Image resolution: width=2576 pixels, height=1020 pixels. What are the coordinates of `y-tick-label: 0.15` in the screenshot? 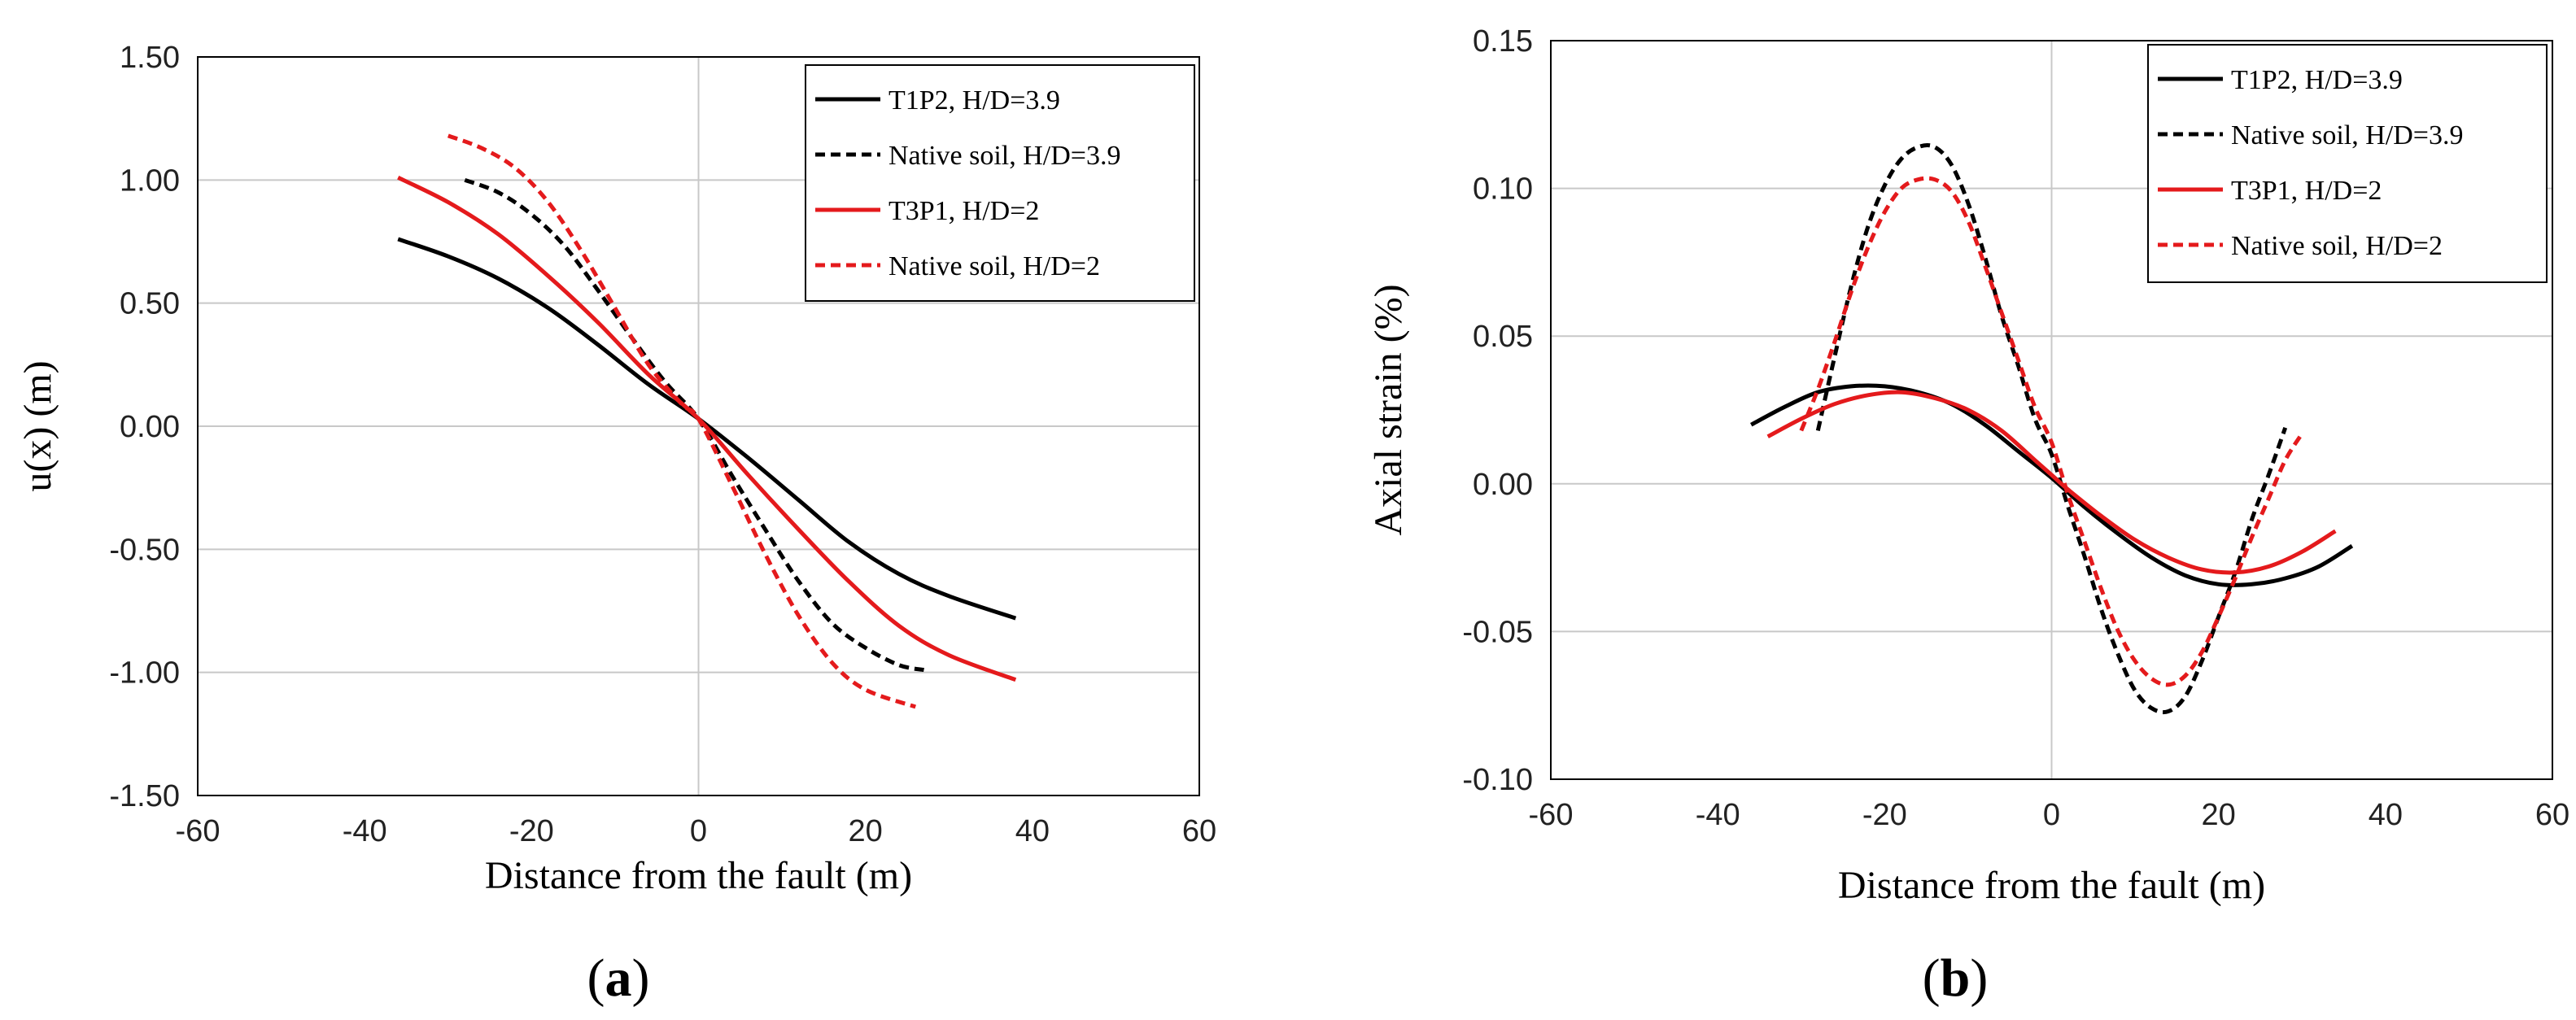 It's located at (1503, 41).